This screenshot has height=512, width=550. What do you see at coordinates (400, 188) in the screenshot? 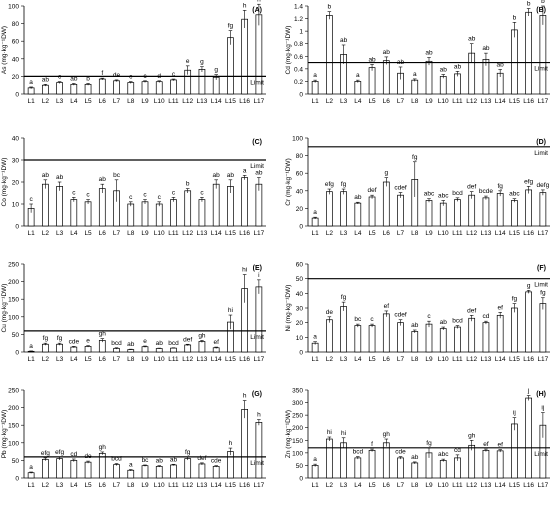
I see `significance-letter: cdef` at bounding box center [400, 188].